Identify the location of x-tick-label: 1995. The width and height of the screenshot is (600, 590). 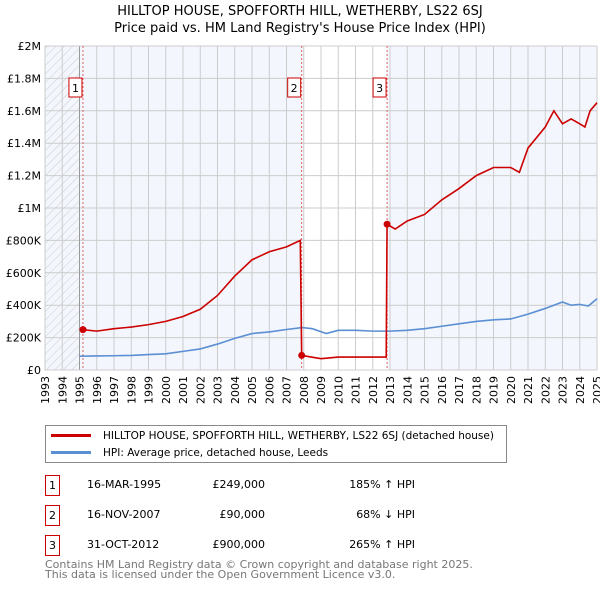
(80, 390).